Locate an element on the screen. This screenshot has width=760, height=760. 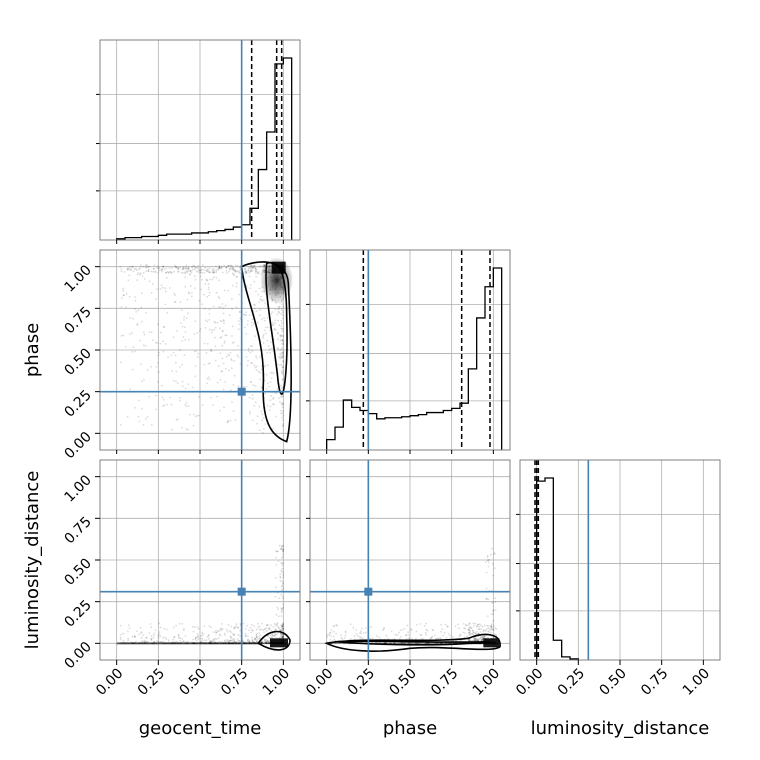
x-axis-label-phase: phase is located at coordinates (410, 728).